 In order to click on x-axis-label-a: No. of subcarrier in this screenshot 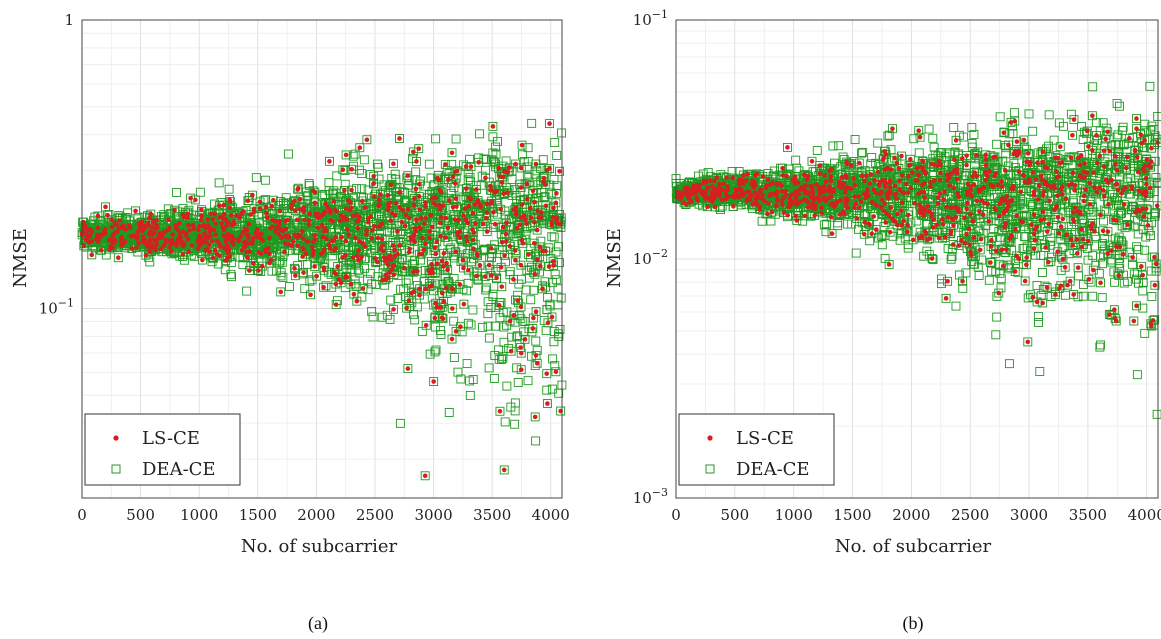, I will do `click(319, 546)`.